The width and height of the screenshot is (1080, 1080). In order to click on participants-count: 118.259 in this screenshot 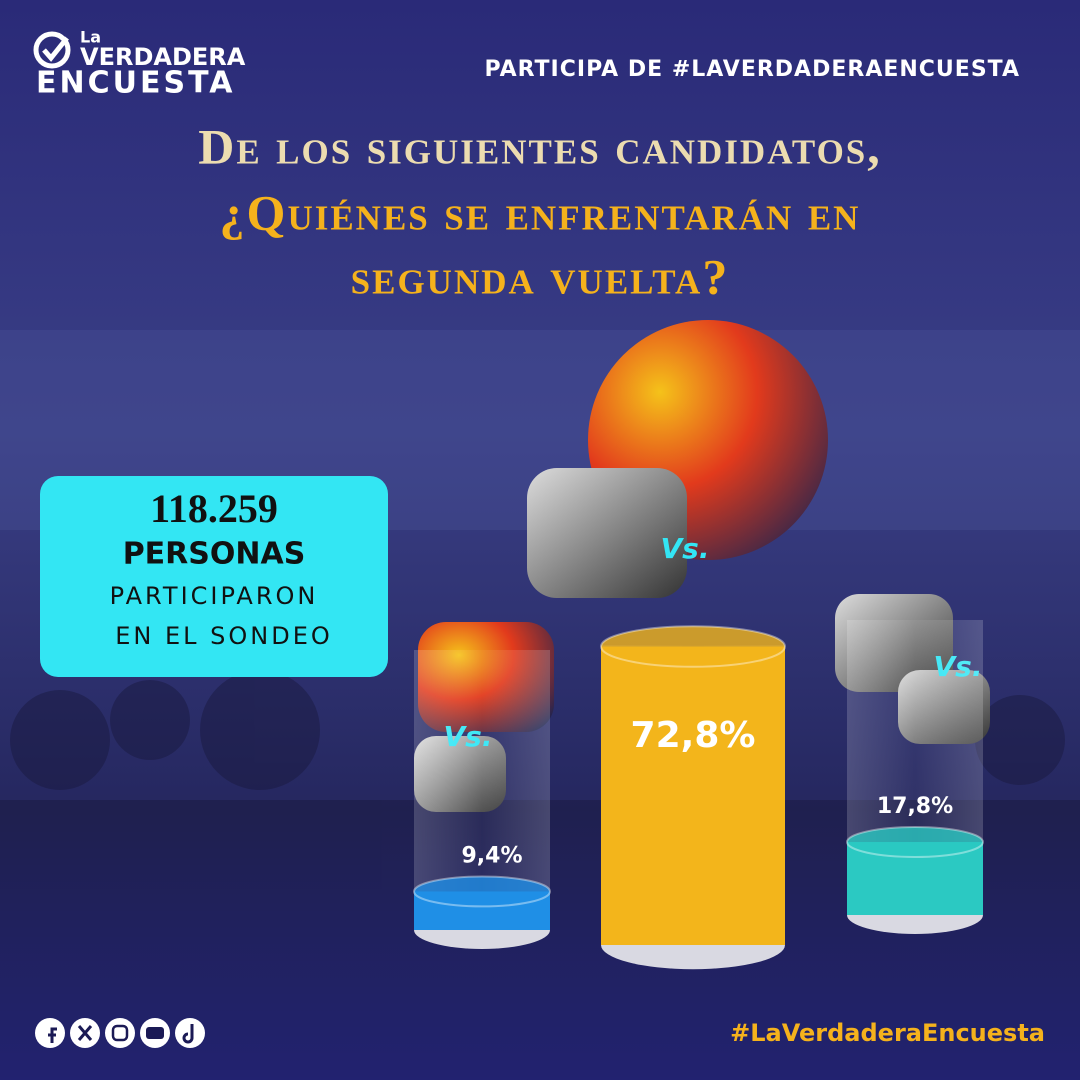, I will do `click(214, 508)`.